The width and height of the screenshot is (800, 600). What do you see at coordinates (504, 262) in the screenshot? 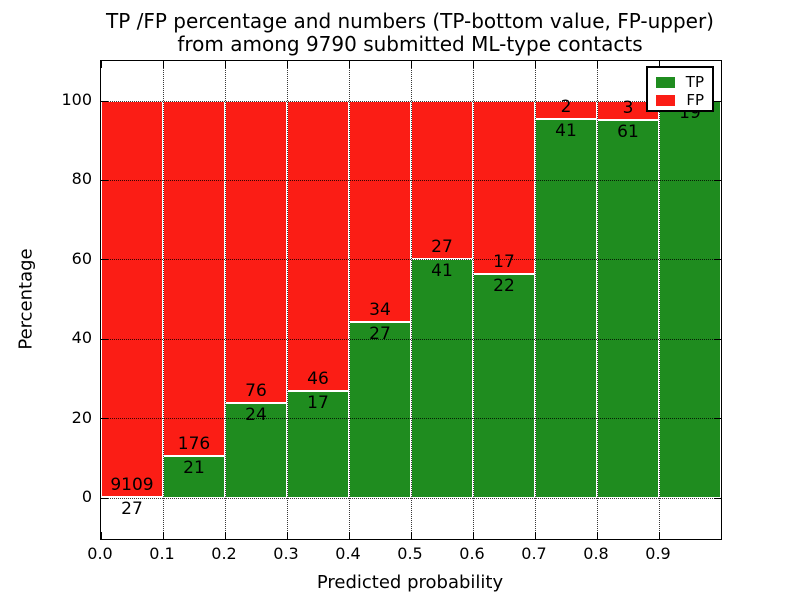
I see `bar-count-label-fp: 17` at bounding box center [504, 262].